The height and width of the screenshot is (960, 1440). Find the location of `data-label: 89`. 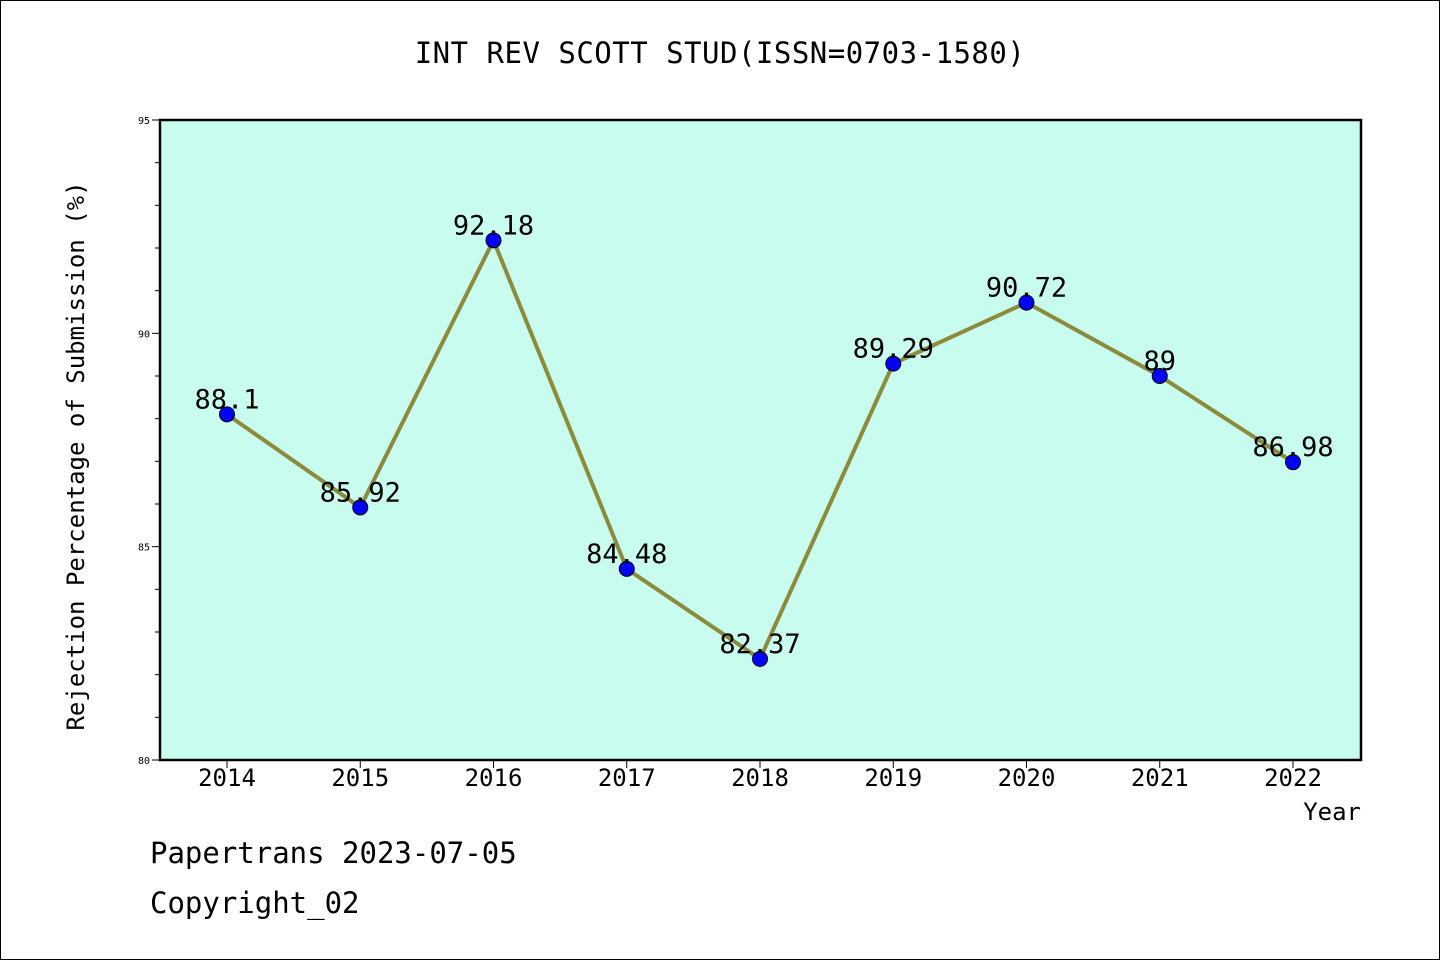

data-label: 89 is located at coordinates (1159, 361).